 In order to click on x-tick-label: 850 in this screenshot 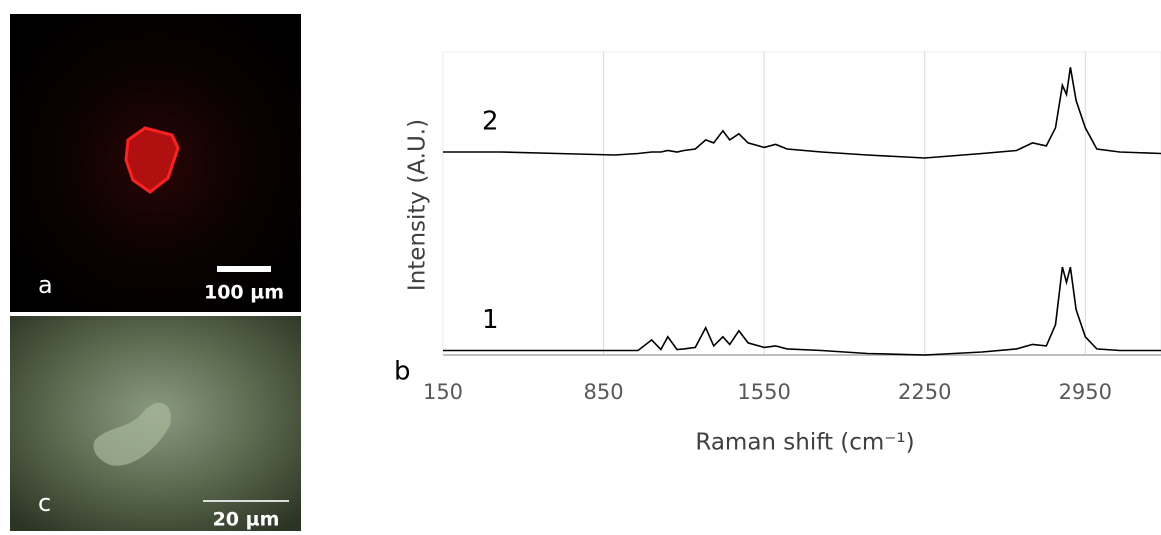, I will do `click(604, 392)`.